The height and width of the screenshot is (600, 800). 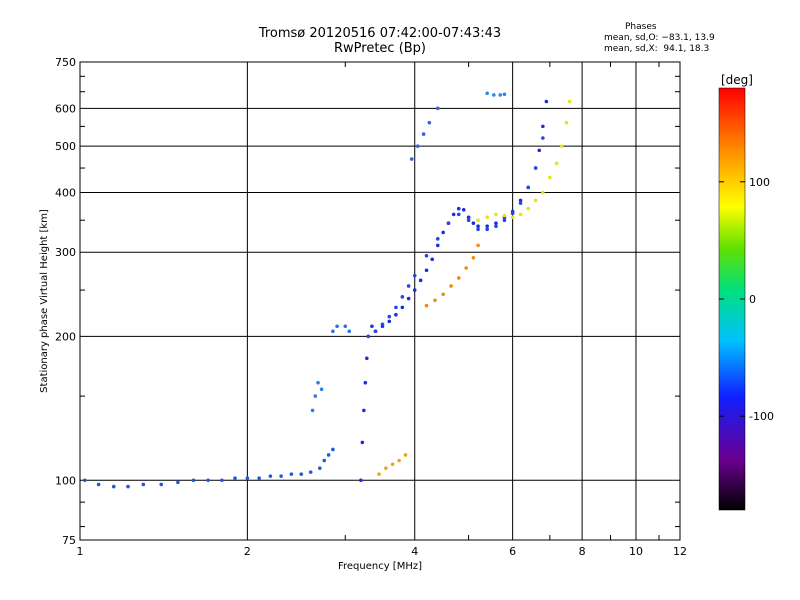 What do you see at coordinates (65, 252) in the screenshot?
I see `y-tick-label: 300` at bounding box center [65, 252].